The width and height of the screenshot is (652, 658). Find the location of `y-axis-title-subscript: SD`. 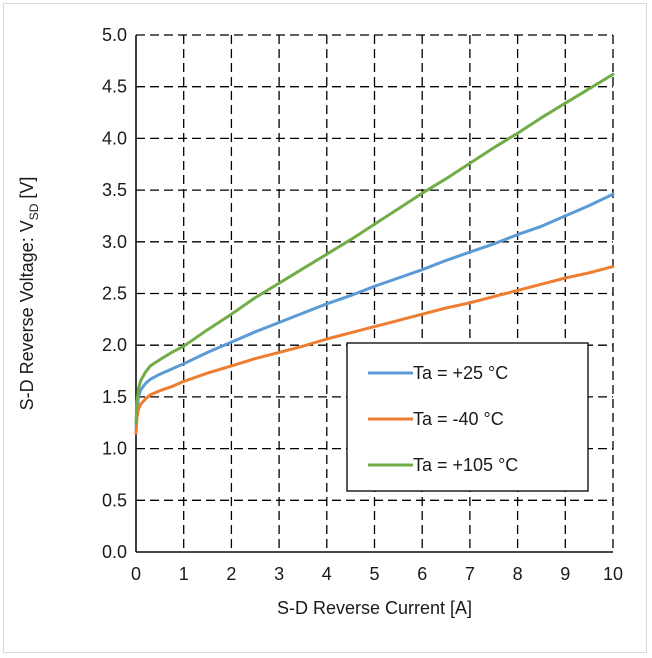

y-axis-title-subscript: SD is located at coordinates (34, 211).